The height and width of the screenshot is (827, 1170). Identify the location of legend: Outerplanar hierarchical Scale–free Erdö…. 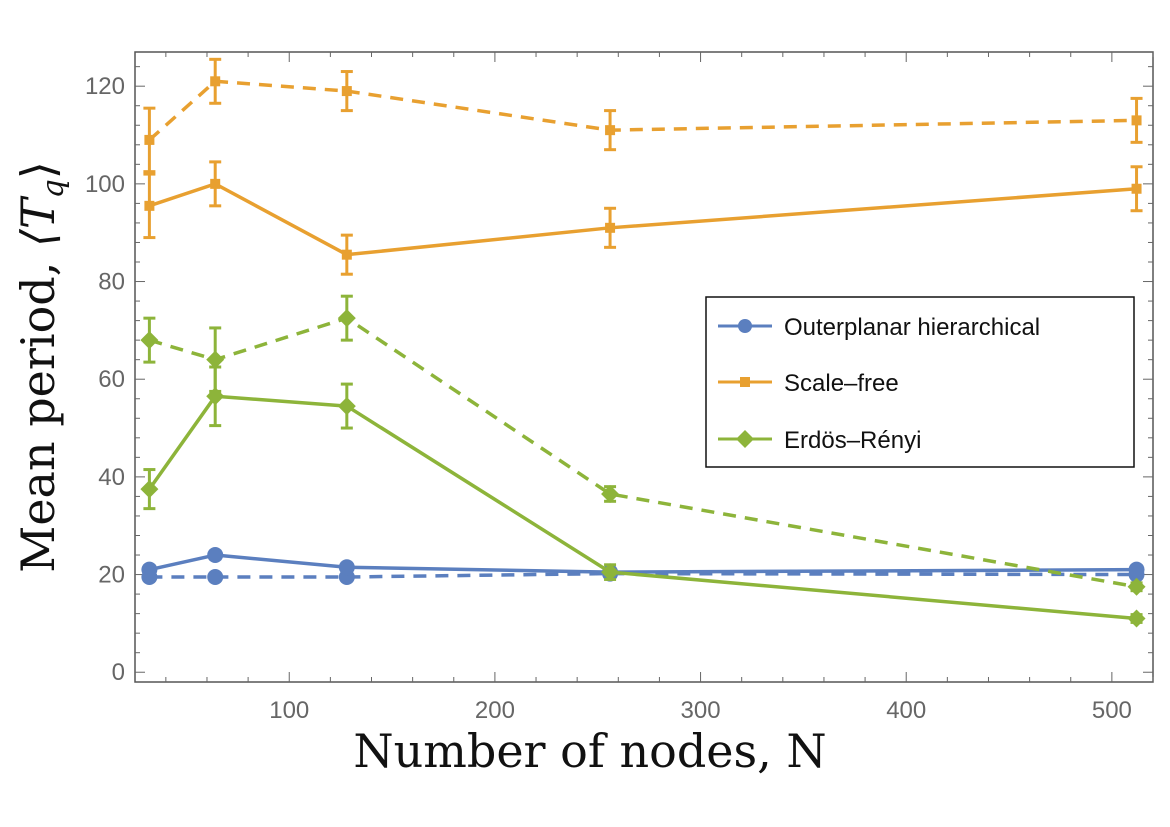
(920, 382).